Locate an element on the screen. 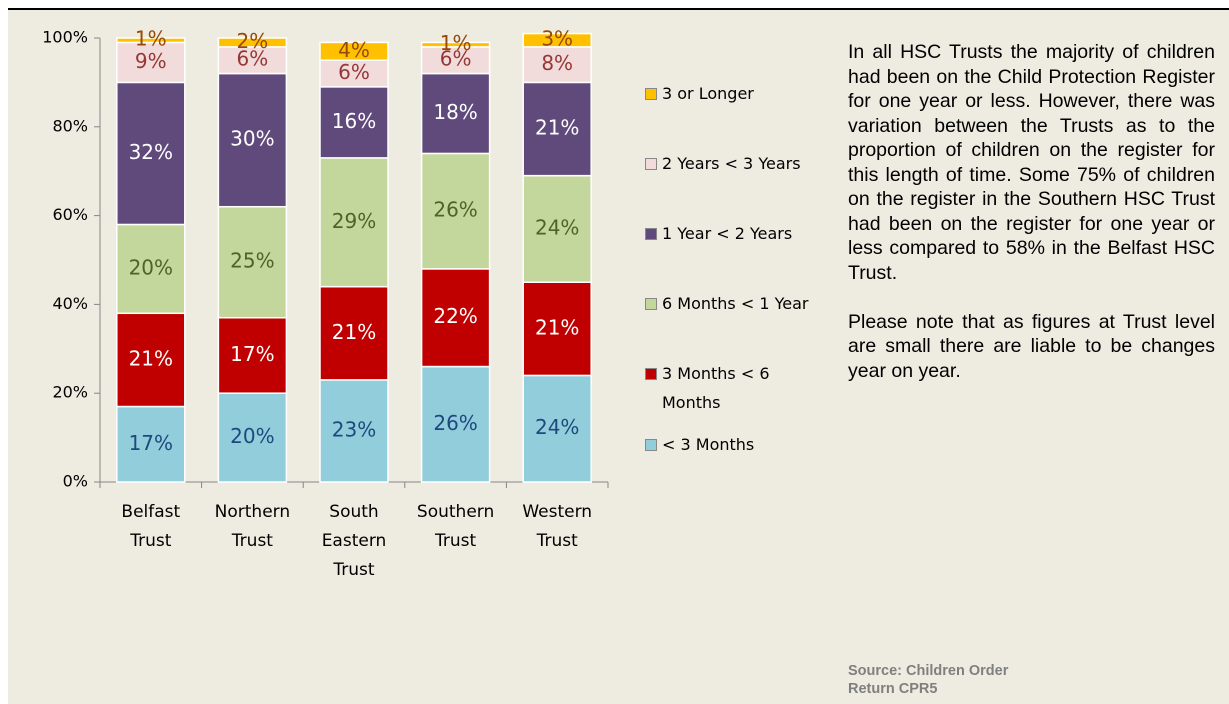 Image resolution: width=1229 pixels, height=704 pixels. y-tick-label: 80% is located at coordinates (70, 125).